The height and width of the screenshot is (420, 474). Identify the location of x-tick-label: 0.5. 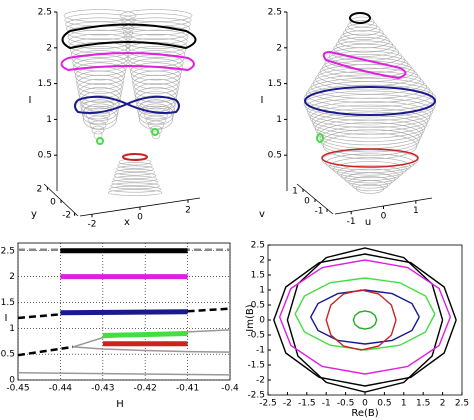
(384, 404).